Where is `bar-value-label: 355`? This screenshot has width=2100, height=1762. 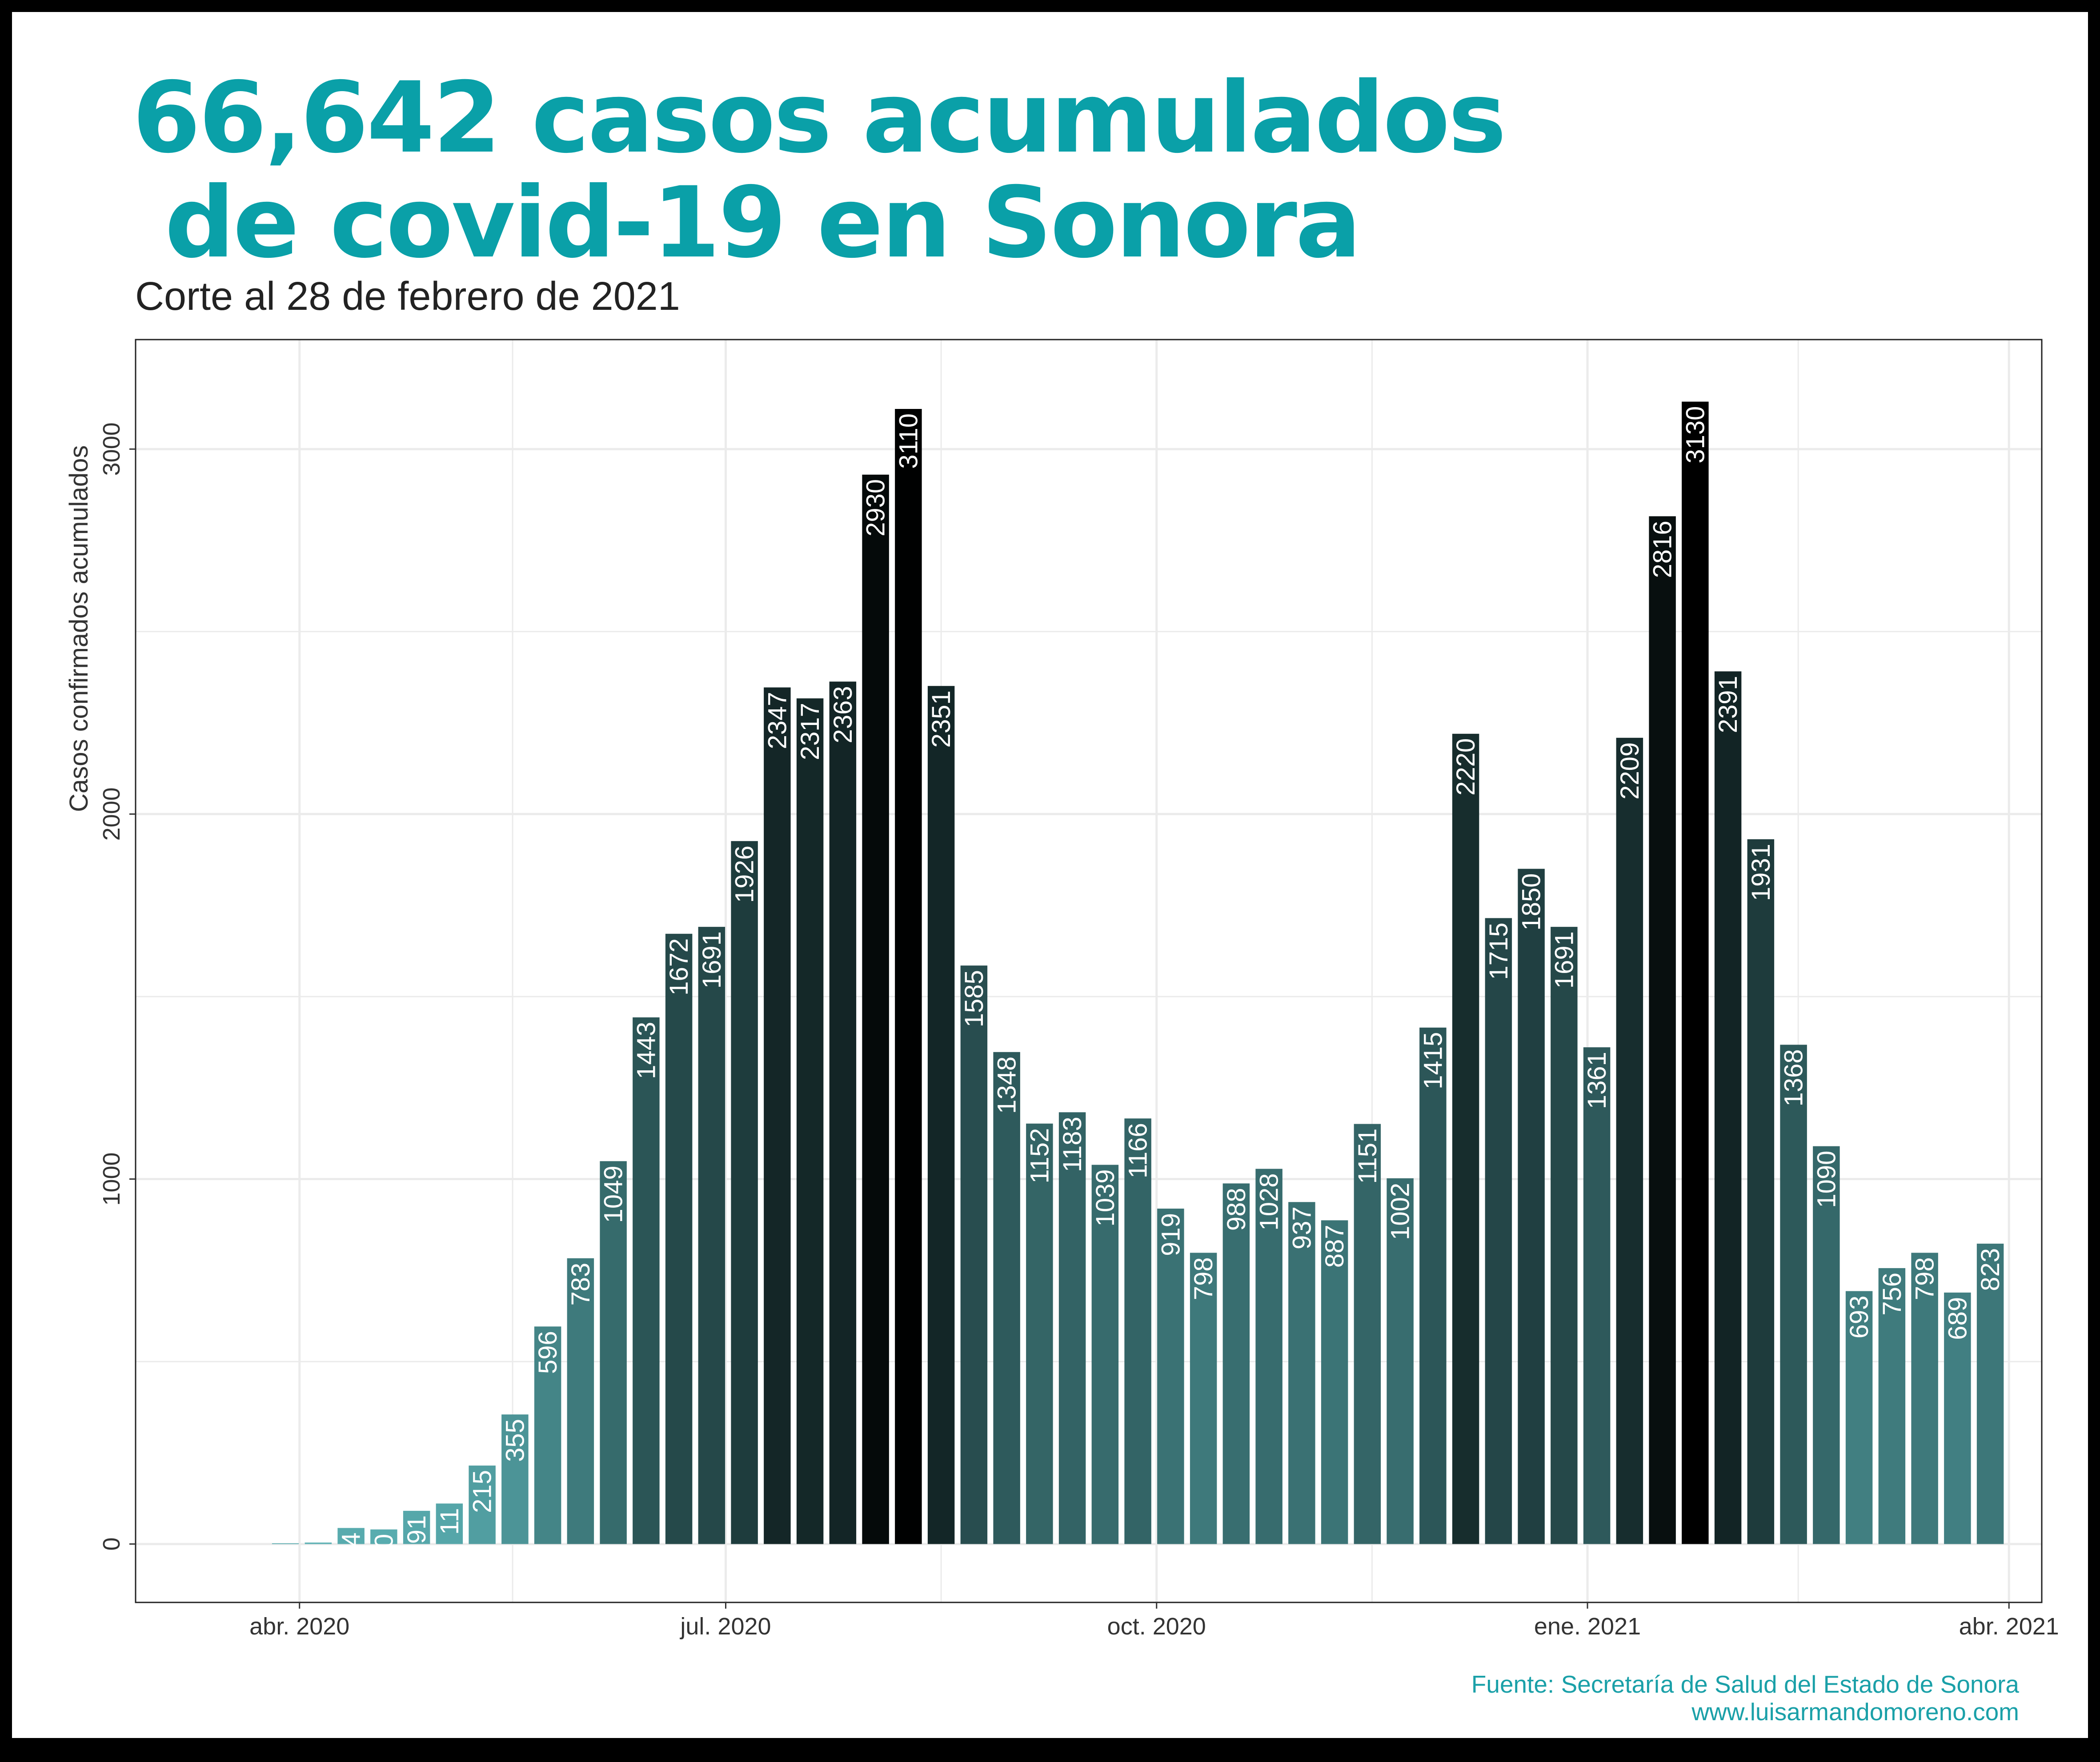
bar-value-label: 355 is located at coordinates (515, 1440).